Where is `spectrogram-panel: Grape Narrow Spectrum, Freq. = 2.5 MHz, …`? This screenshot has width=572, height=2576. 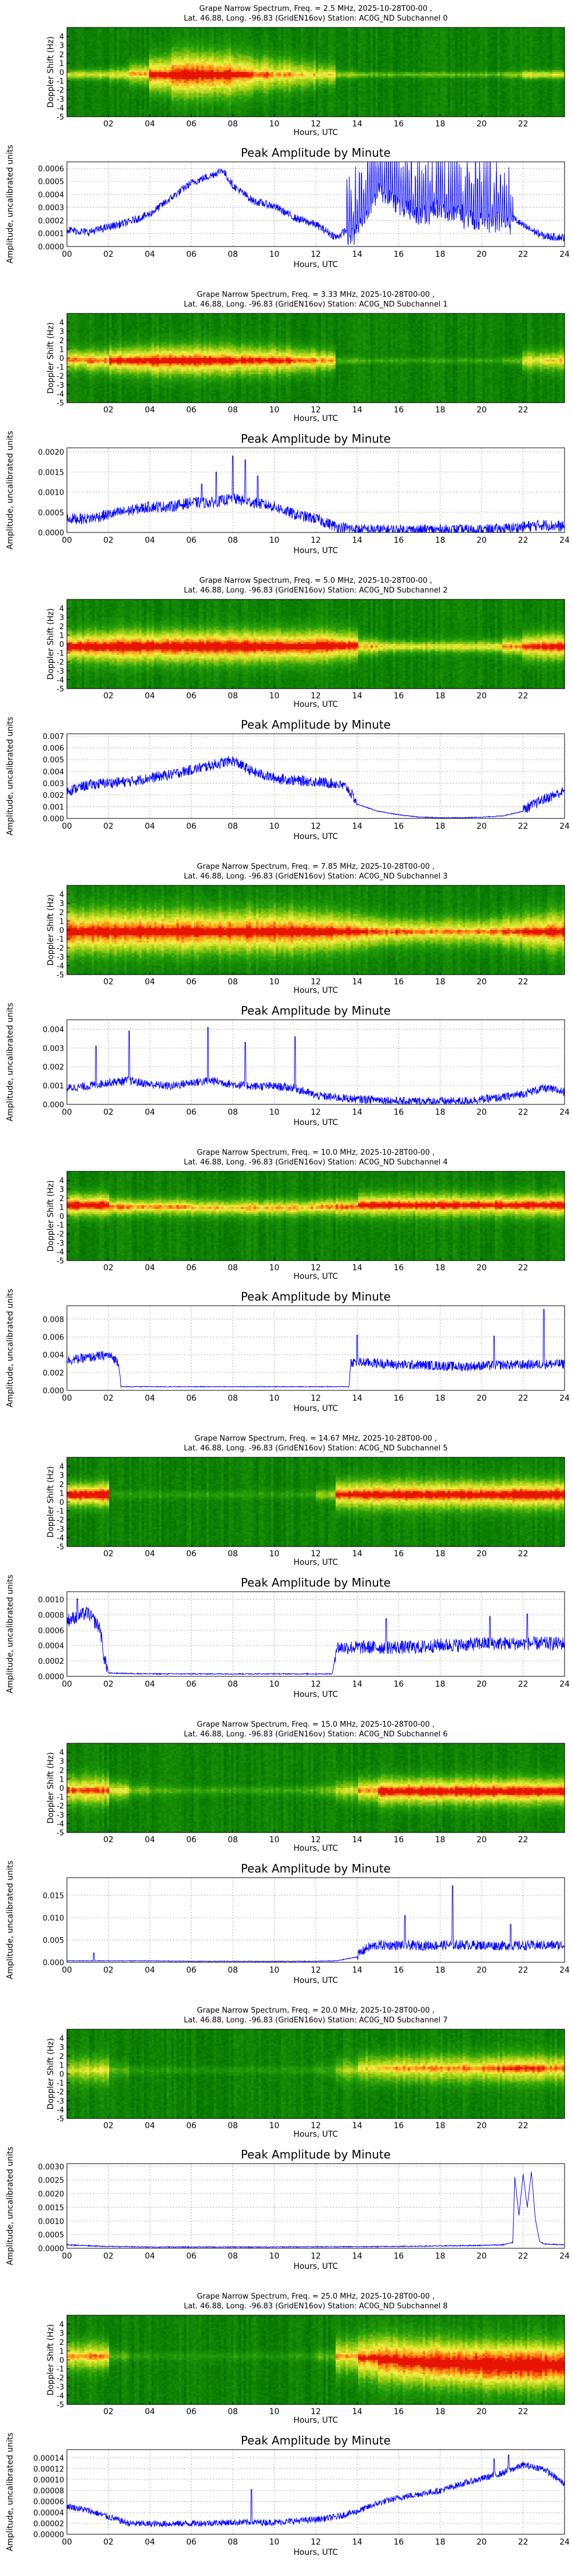 spectrogram-panel: Grape Narrow Spectrum, Freq. = 2.5 MHz, … is located at coordinates (305, 71).